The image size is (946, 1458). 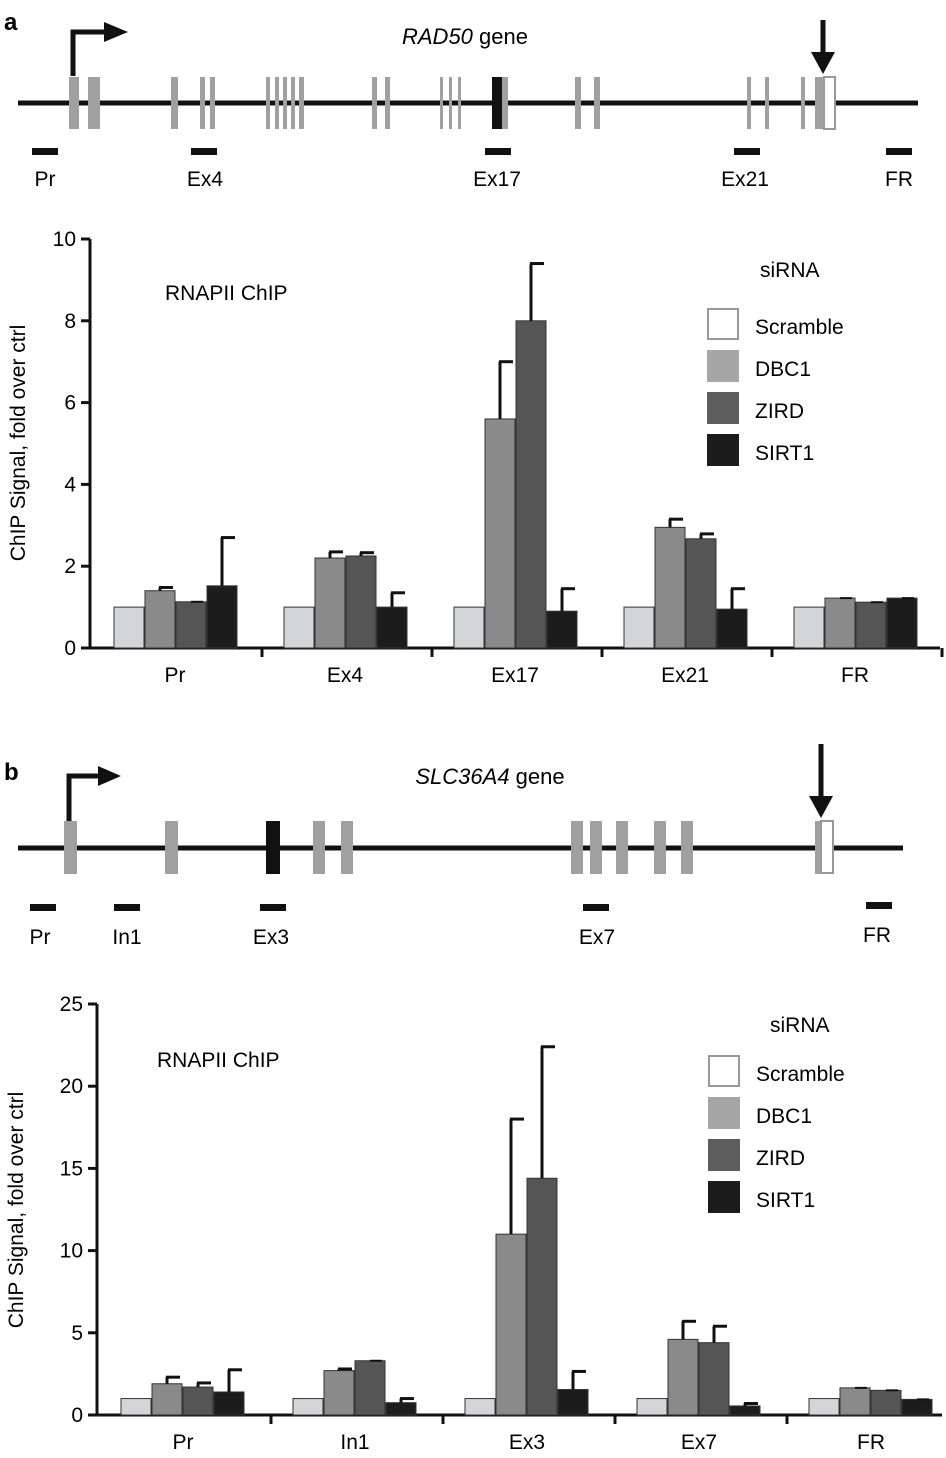 I want to click on panel-b-tss-arrow-icon, so click(x=85, y=797).